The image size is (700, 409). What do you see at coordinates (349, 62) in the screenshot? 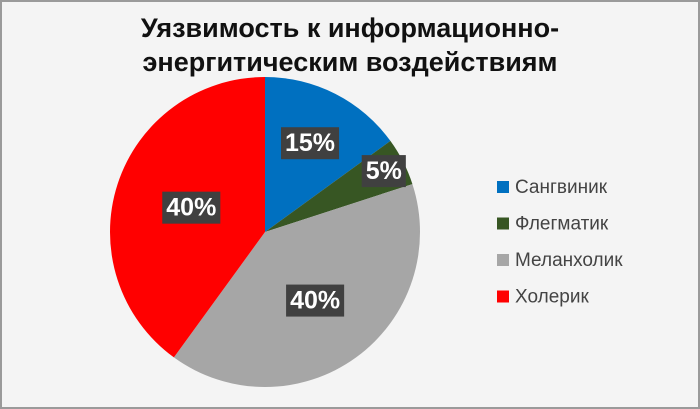
I see `chart-title: энергитическим воздействиям` at bounding box center [349, 62].